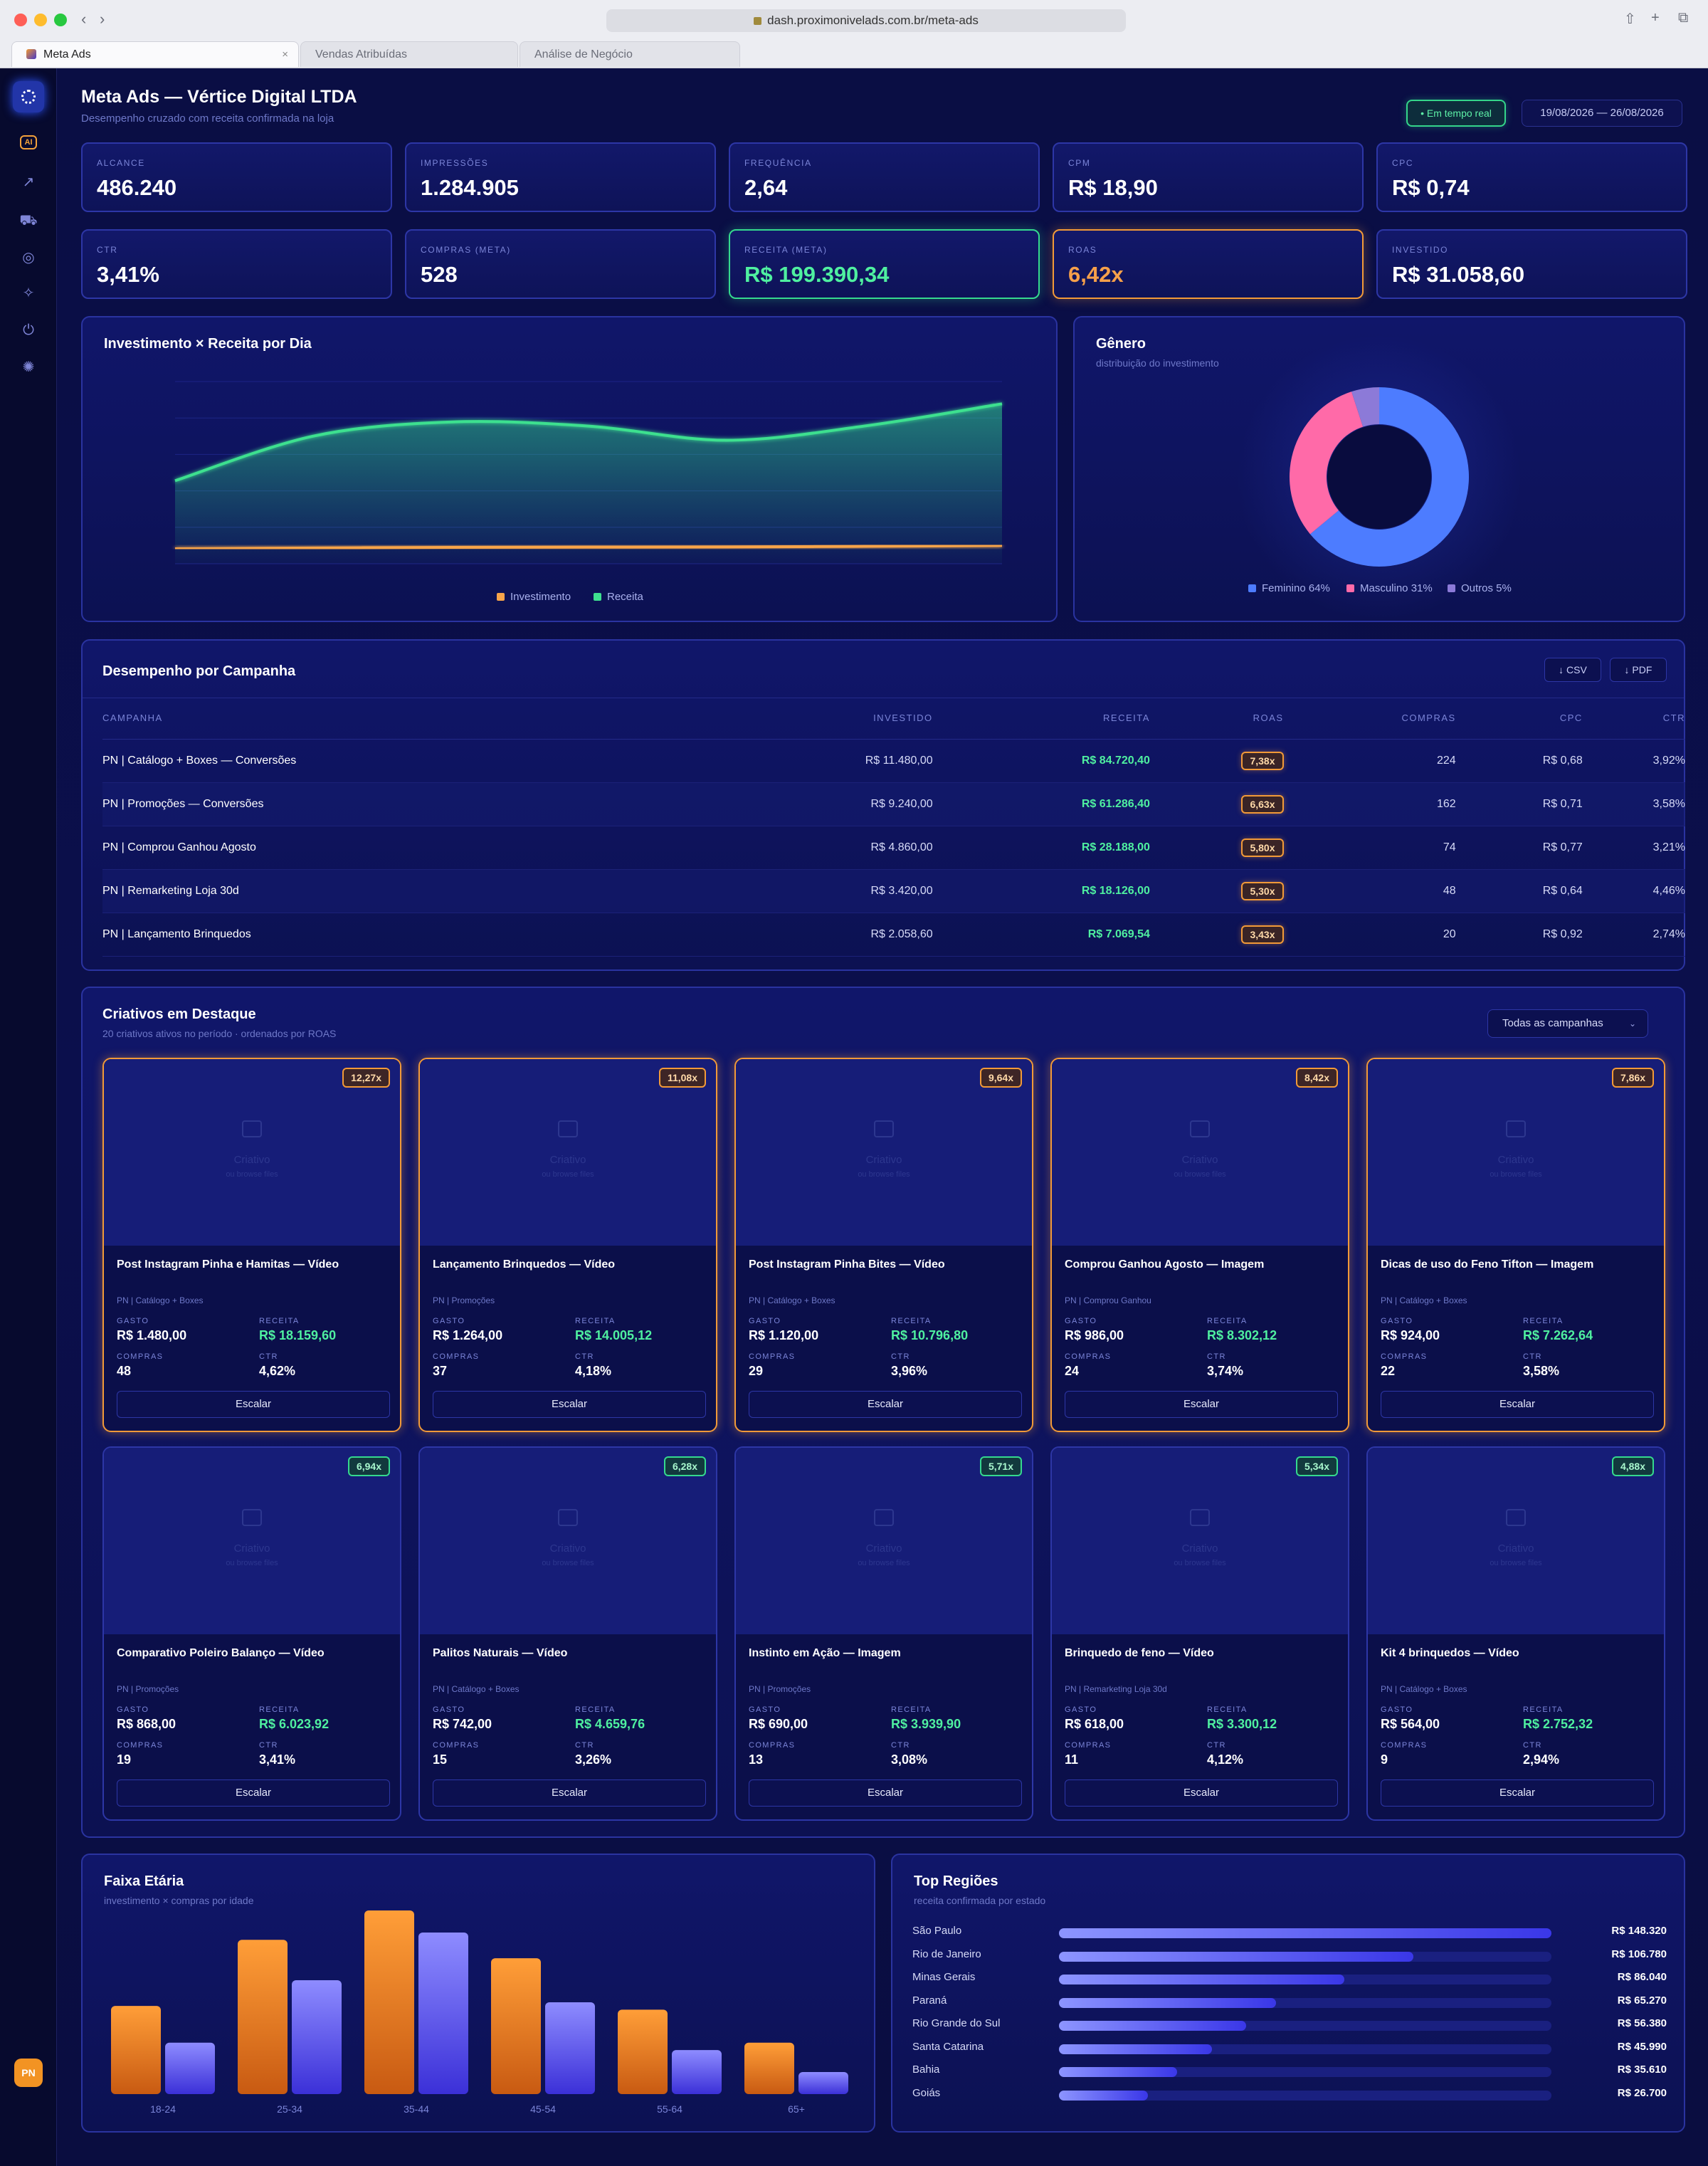 This screenshot has height=2166, width=1708. I want to click on share-icon: ⇧, so click(1630, 19).